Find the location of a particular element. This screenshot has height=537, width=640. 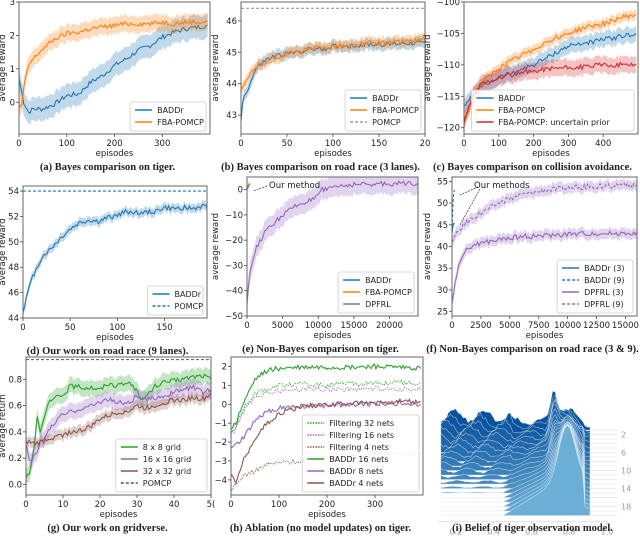

x-tick-label: 40 is located at coordinates (174, 505).